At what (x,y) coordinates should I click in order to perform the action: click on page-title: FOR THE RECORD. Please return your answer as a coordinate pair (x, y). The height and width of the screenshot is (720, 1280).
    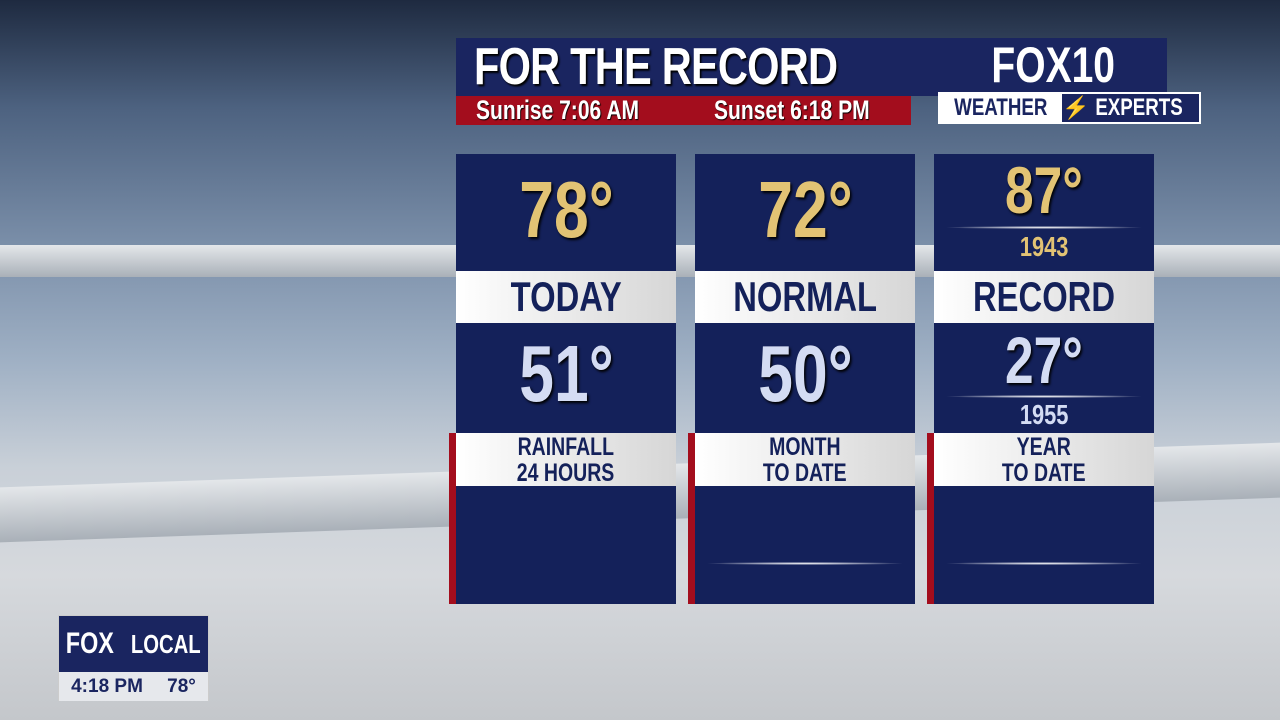
    Looking at the image, I should click on (656, 67).